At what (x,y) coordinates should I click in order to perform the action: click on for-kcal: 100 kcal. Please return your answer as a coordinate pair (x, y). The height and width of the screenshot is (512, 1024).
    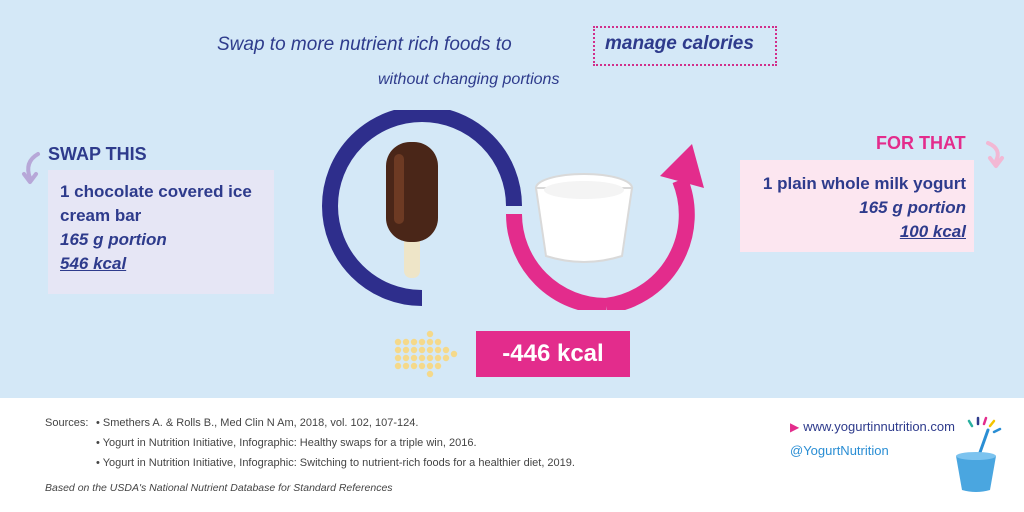
    Looking at the image, I should click on (932, 231).